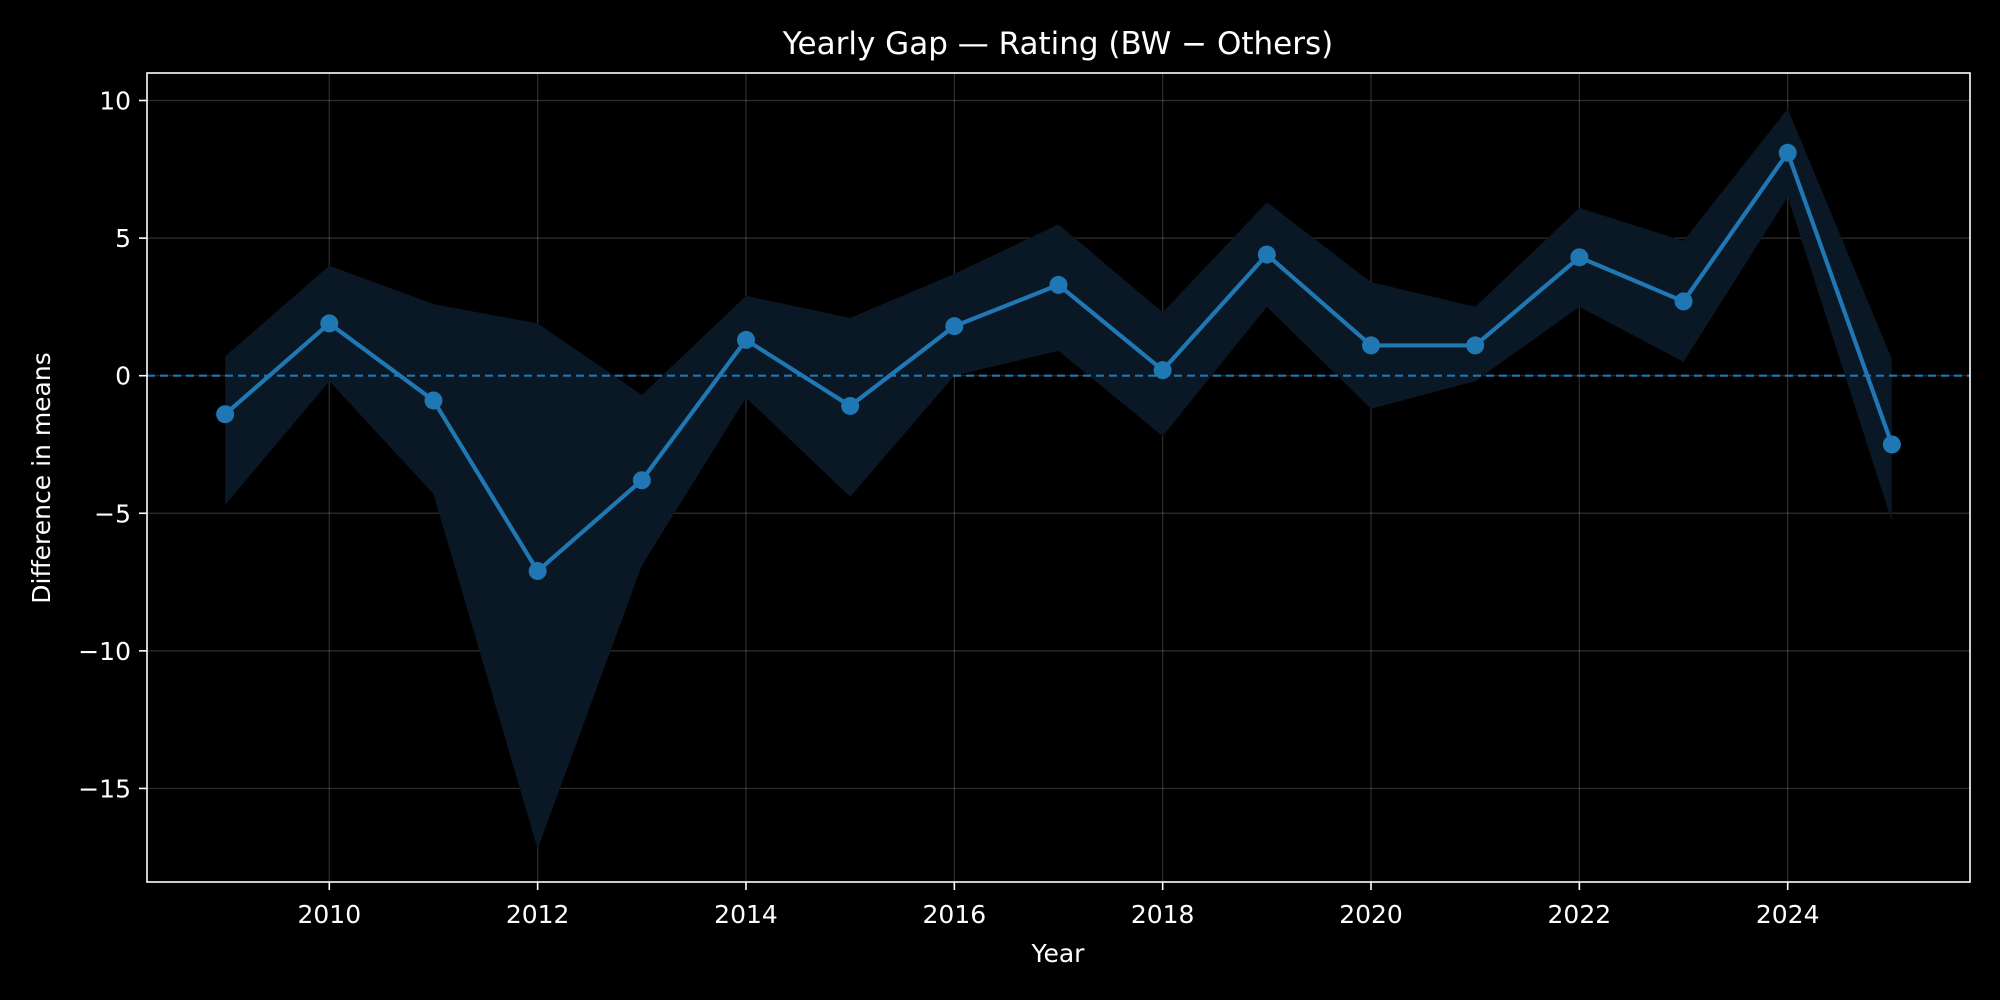 The image size is (2000, 1000). Describe the element at coordinates (123, 376) in the screenshot. I see `y-tick-label: 0` at that location.